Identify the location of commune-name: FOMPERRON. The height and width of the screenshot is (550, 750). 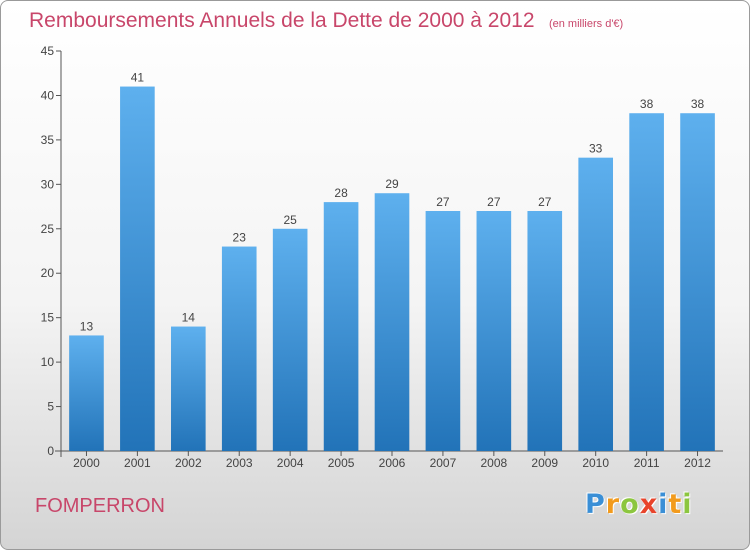
(100, 506).